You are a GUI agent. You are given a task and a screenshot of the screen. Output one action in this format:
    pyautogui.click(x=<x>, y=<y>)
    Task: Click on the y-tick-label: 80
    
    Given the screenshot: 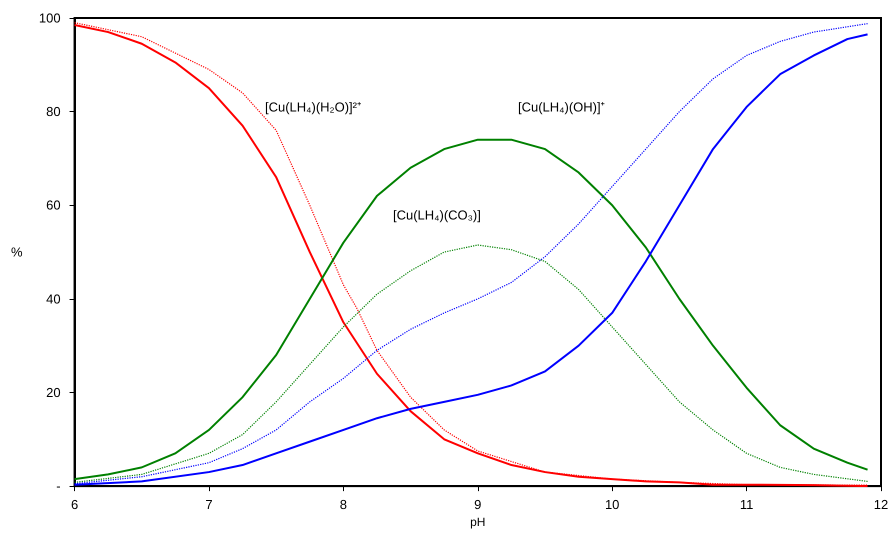 What is the action you would take?
    pyautogui.click(x=53, y=112)
    